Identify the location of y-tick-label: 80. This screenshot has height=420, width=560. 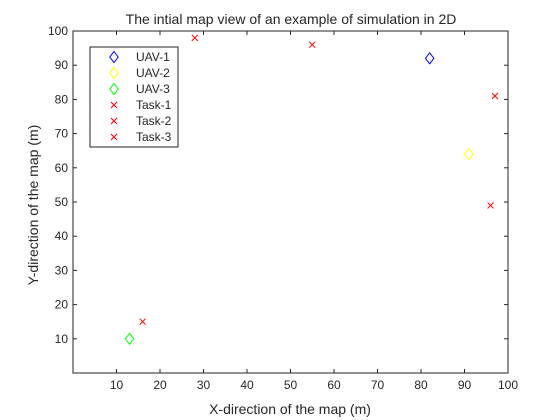
(62, 99).